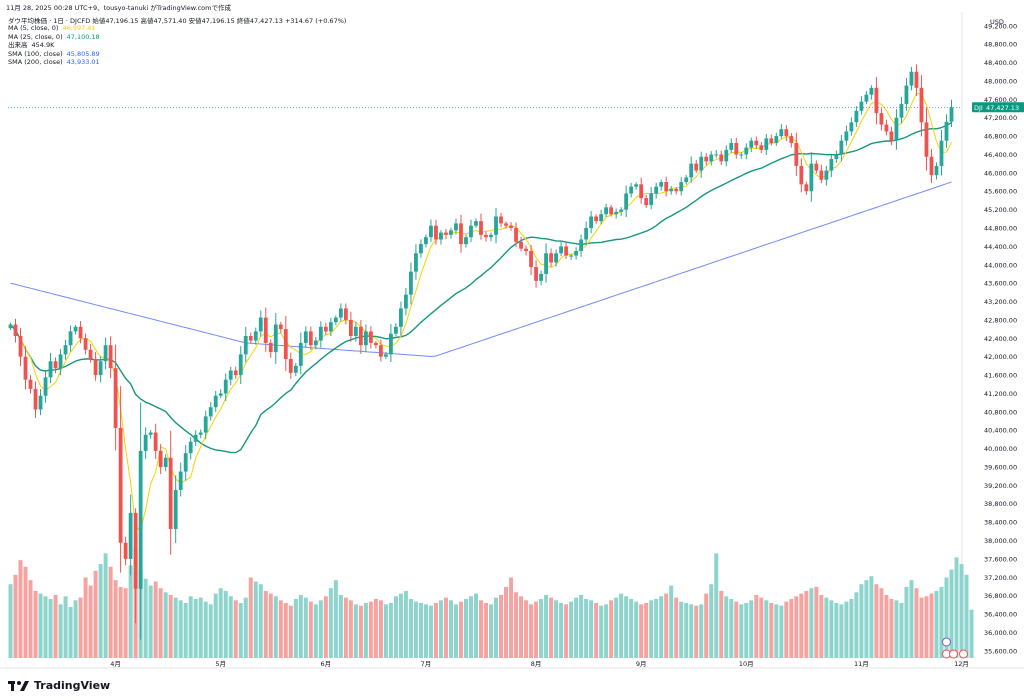 This screenshot has width=1024, height=700. What do you see at coordinates (746, 664) in the screenshot?
I see `x-tick-label: 10月` at bounding box center [746, 664].